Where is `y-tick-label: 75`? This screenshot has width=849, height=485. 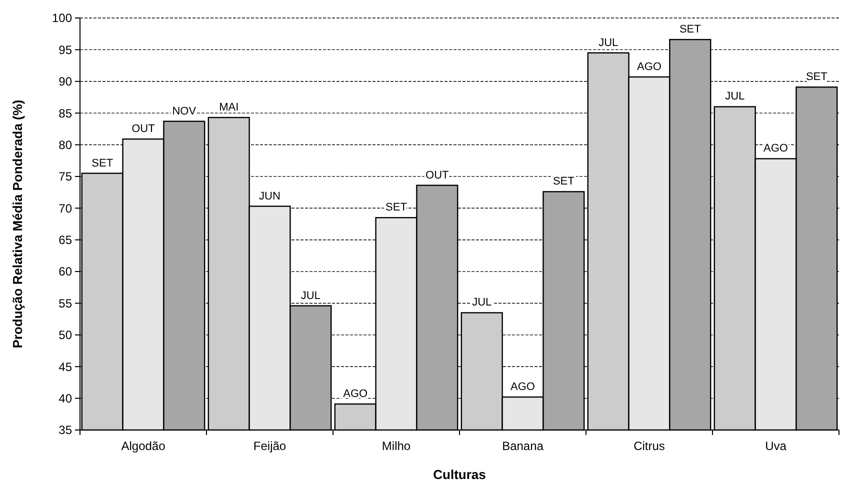 y-tick-label: 75 is located at coordinates (65, 177).